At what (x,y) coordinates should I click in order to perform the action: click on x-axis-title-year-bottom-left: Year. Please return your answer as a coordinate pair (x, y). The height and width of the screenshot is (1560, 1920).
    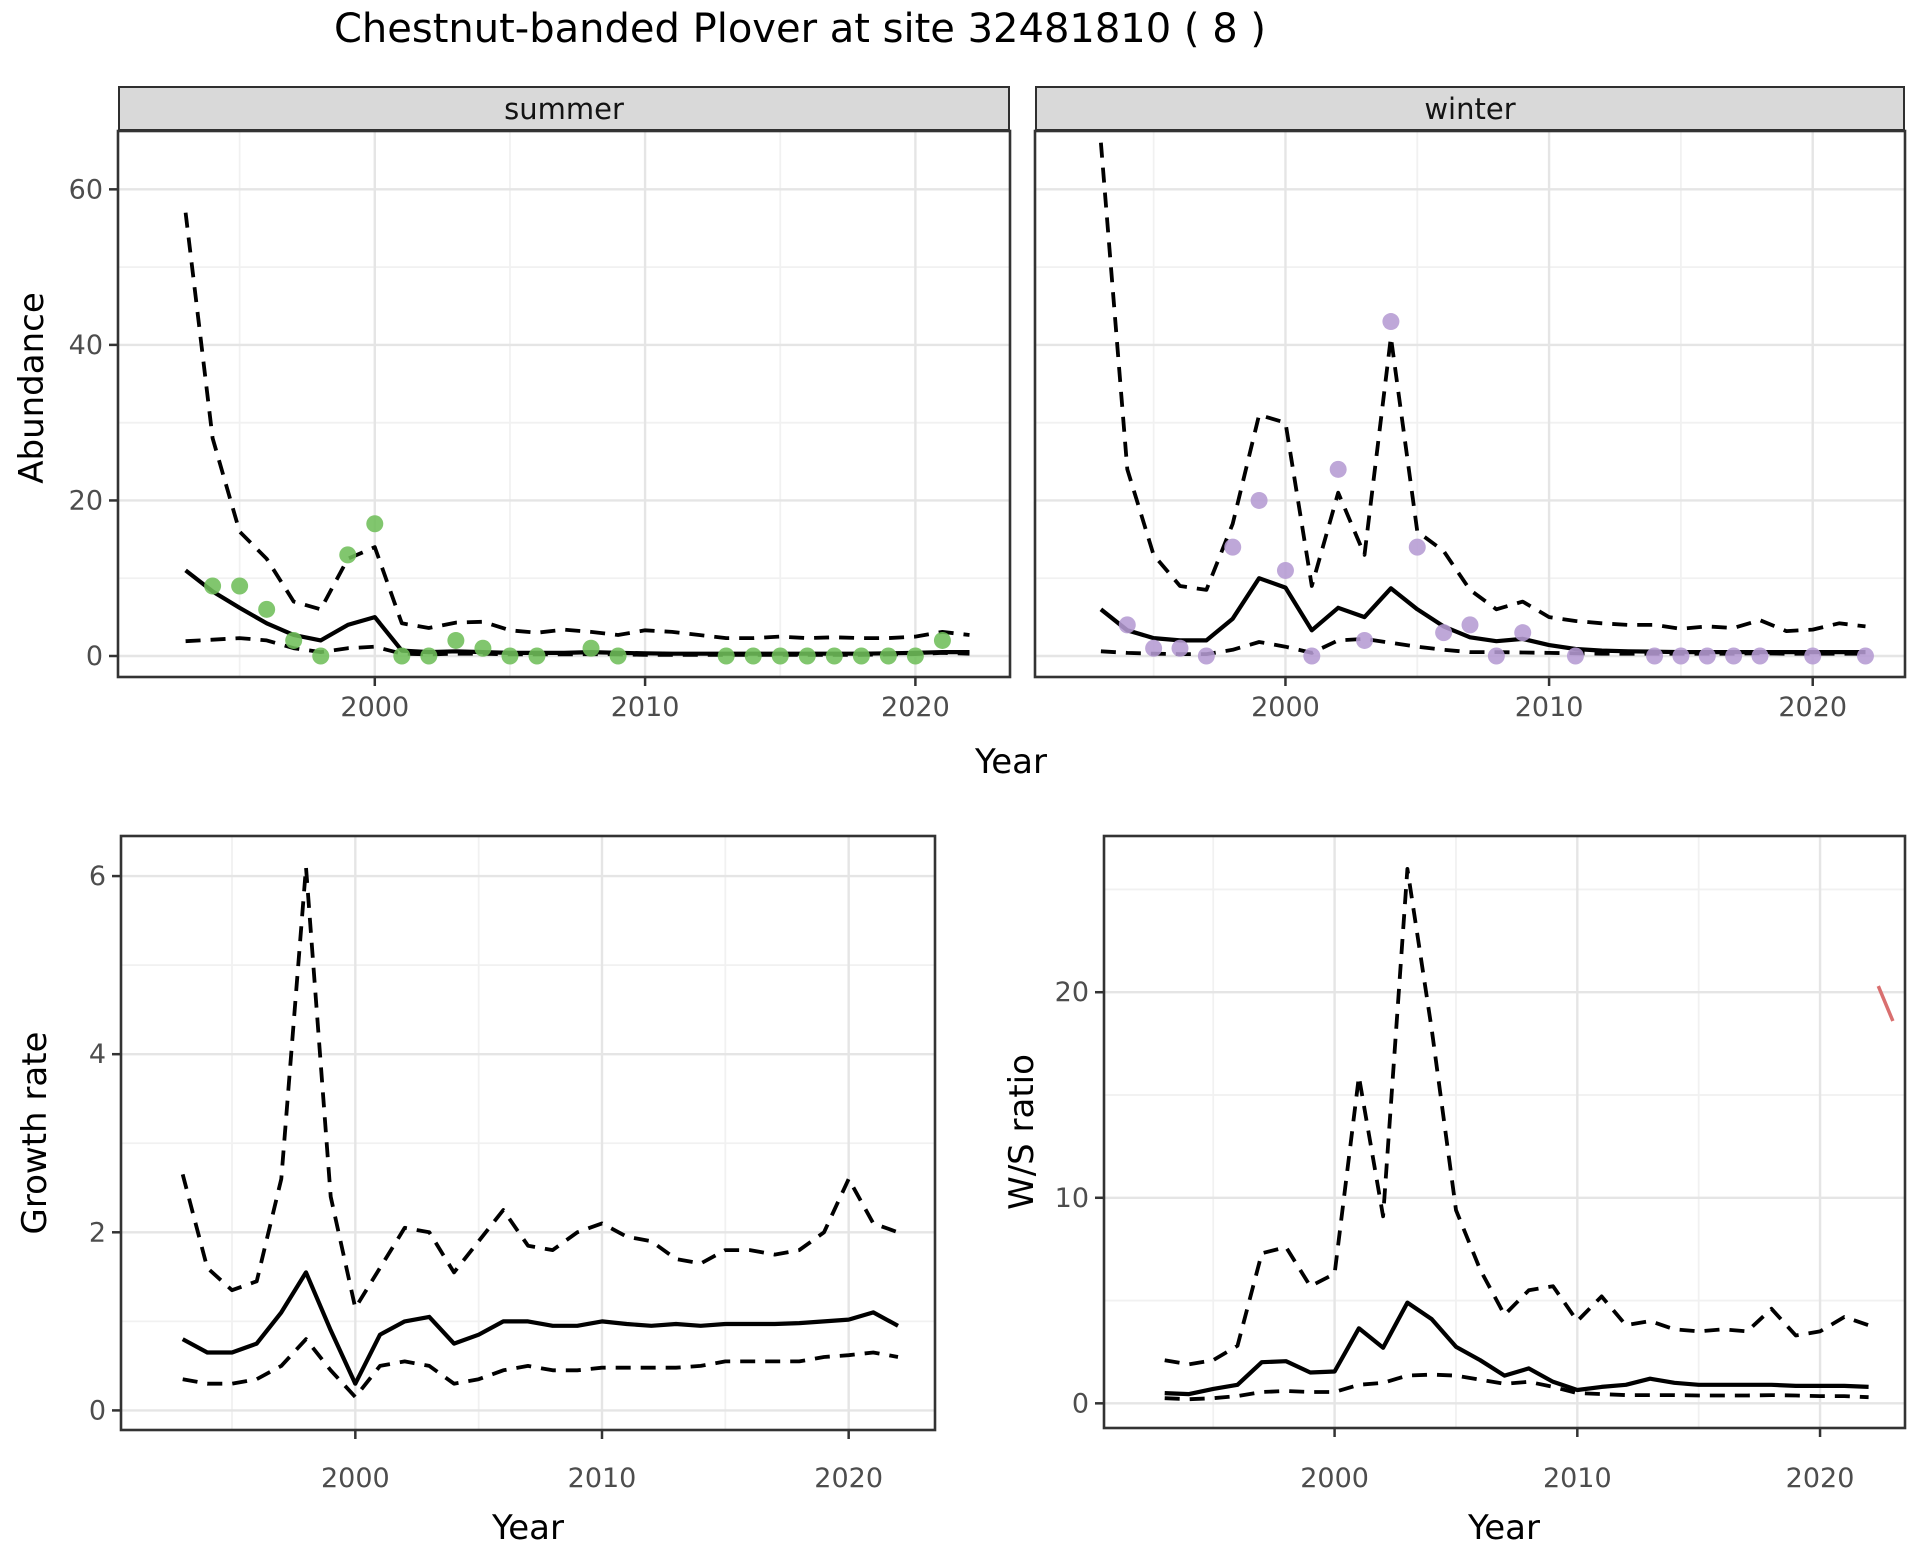
    Looking at the image, I should click on (528, 1528).